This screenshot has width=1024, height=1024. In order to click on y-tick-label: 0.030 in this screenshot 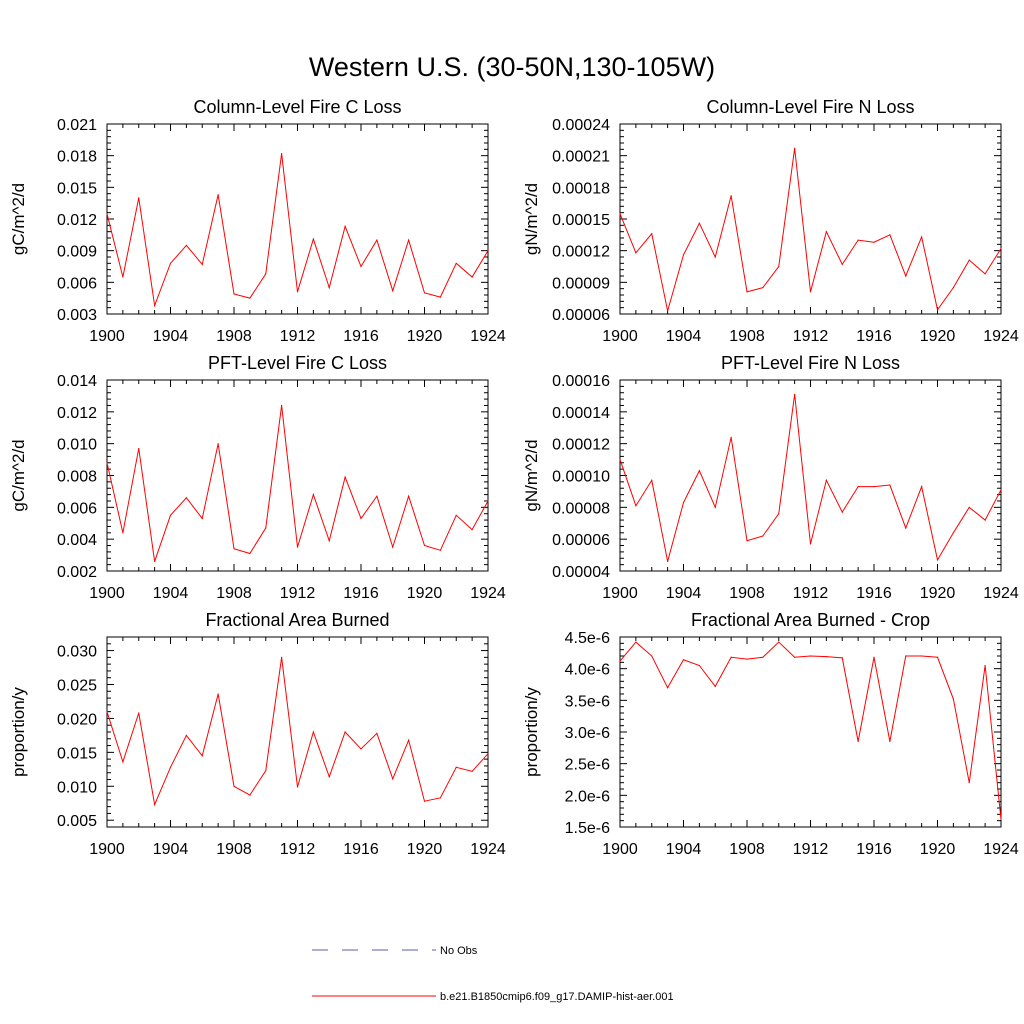, I will do `click(77, 652)`.